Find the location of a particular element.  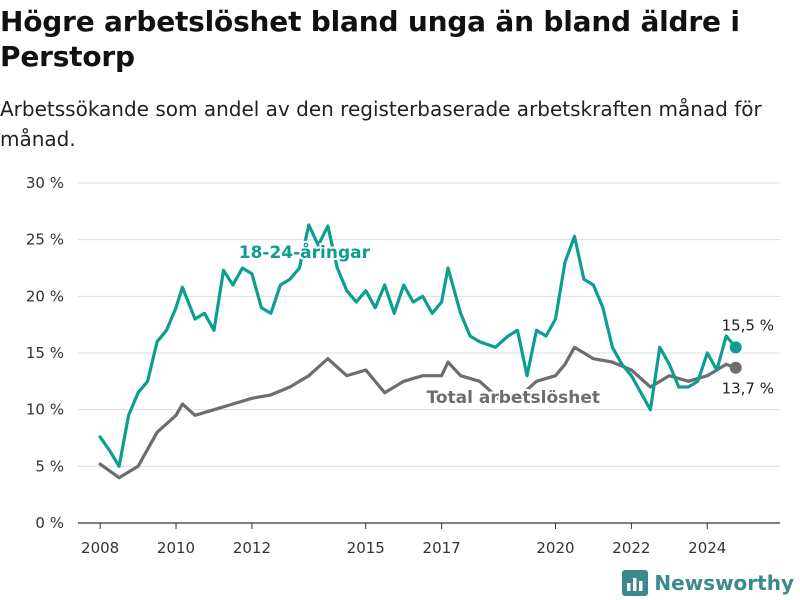

y-tick-label: 30 % is located at coordinates (45, 183).